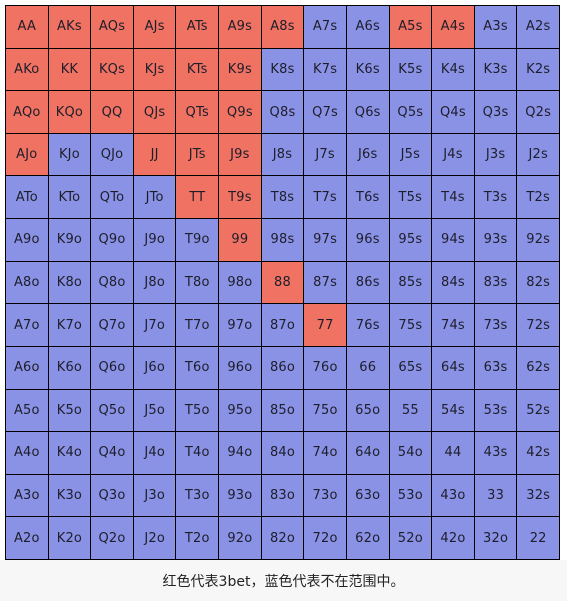 The image size is (567, 601). I want to click on hand-cell-62s: 62s, so click(538, 367).